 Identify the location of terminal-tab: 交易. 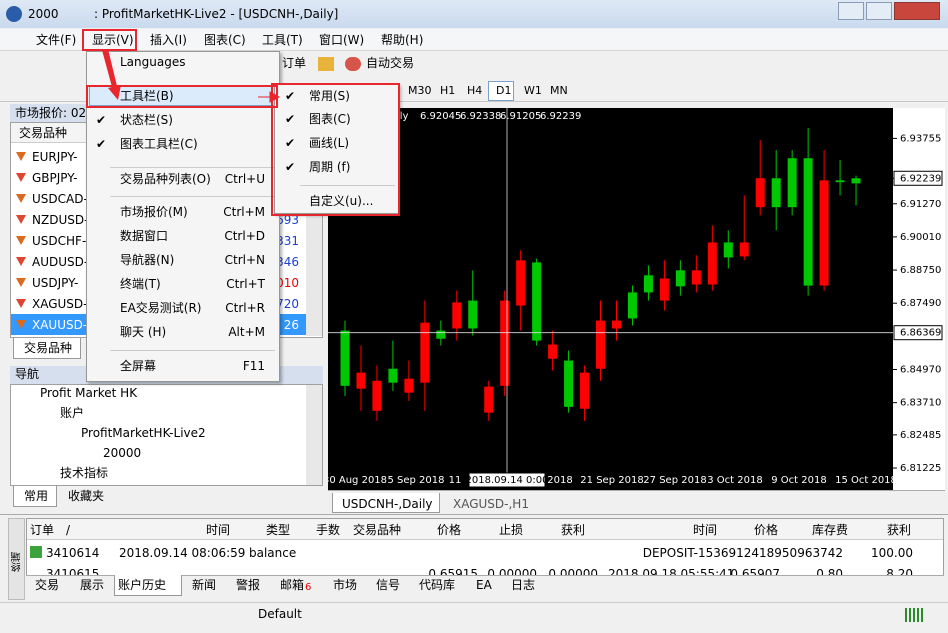
(47, 585).